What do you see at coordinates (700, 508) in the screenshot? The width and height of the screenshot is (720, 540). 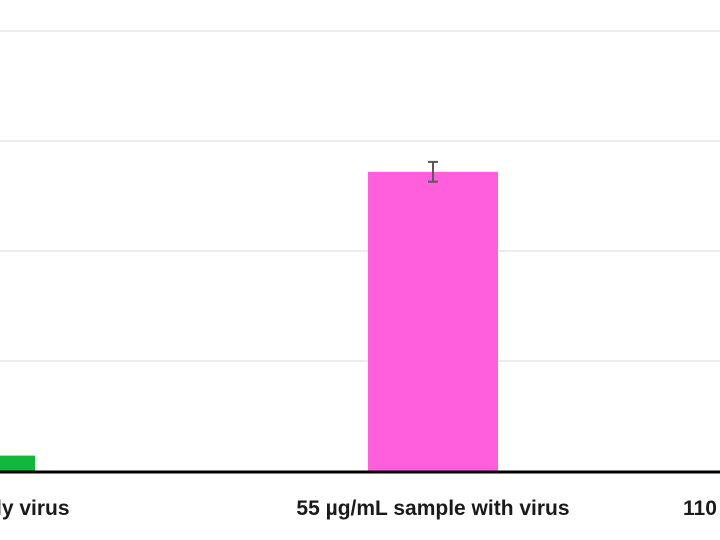 I see `category-label-2: 110` at bounding box center [700, 508].